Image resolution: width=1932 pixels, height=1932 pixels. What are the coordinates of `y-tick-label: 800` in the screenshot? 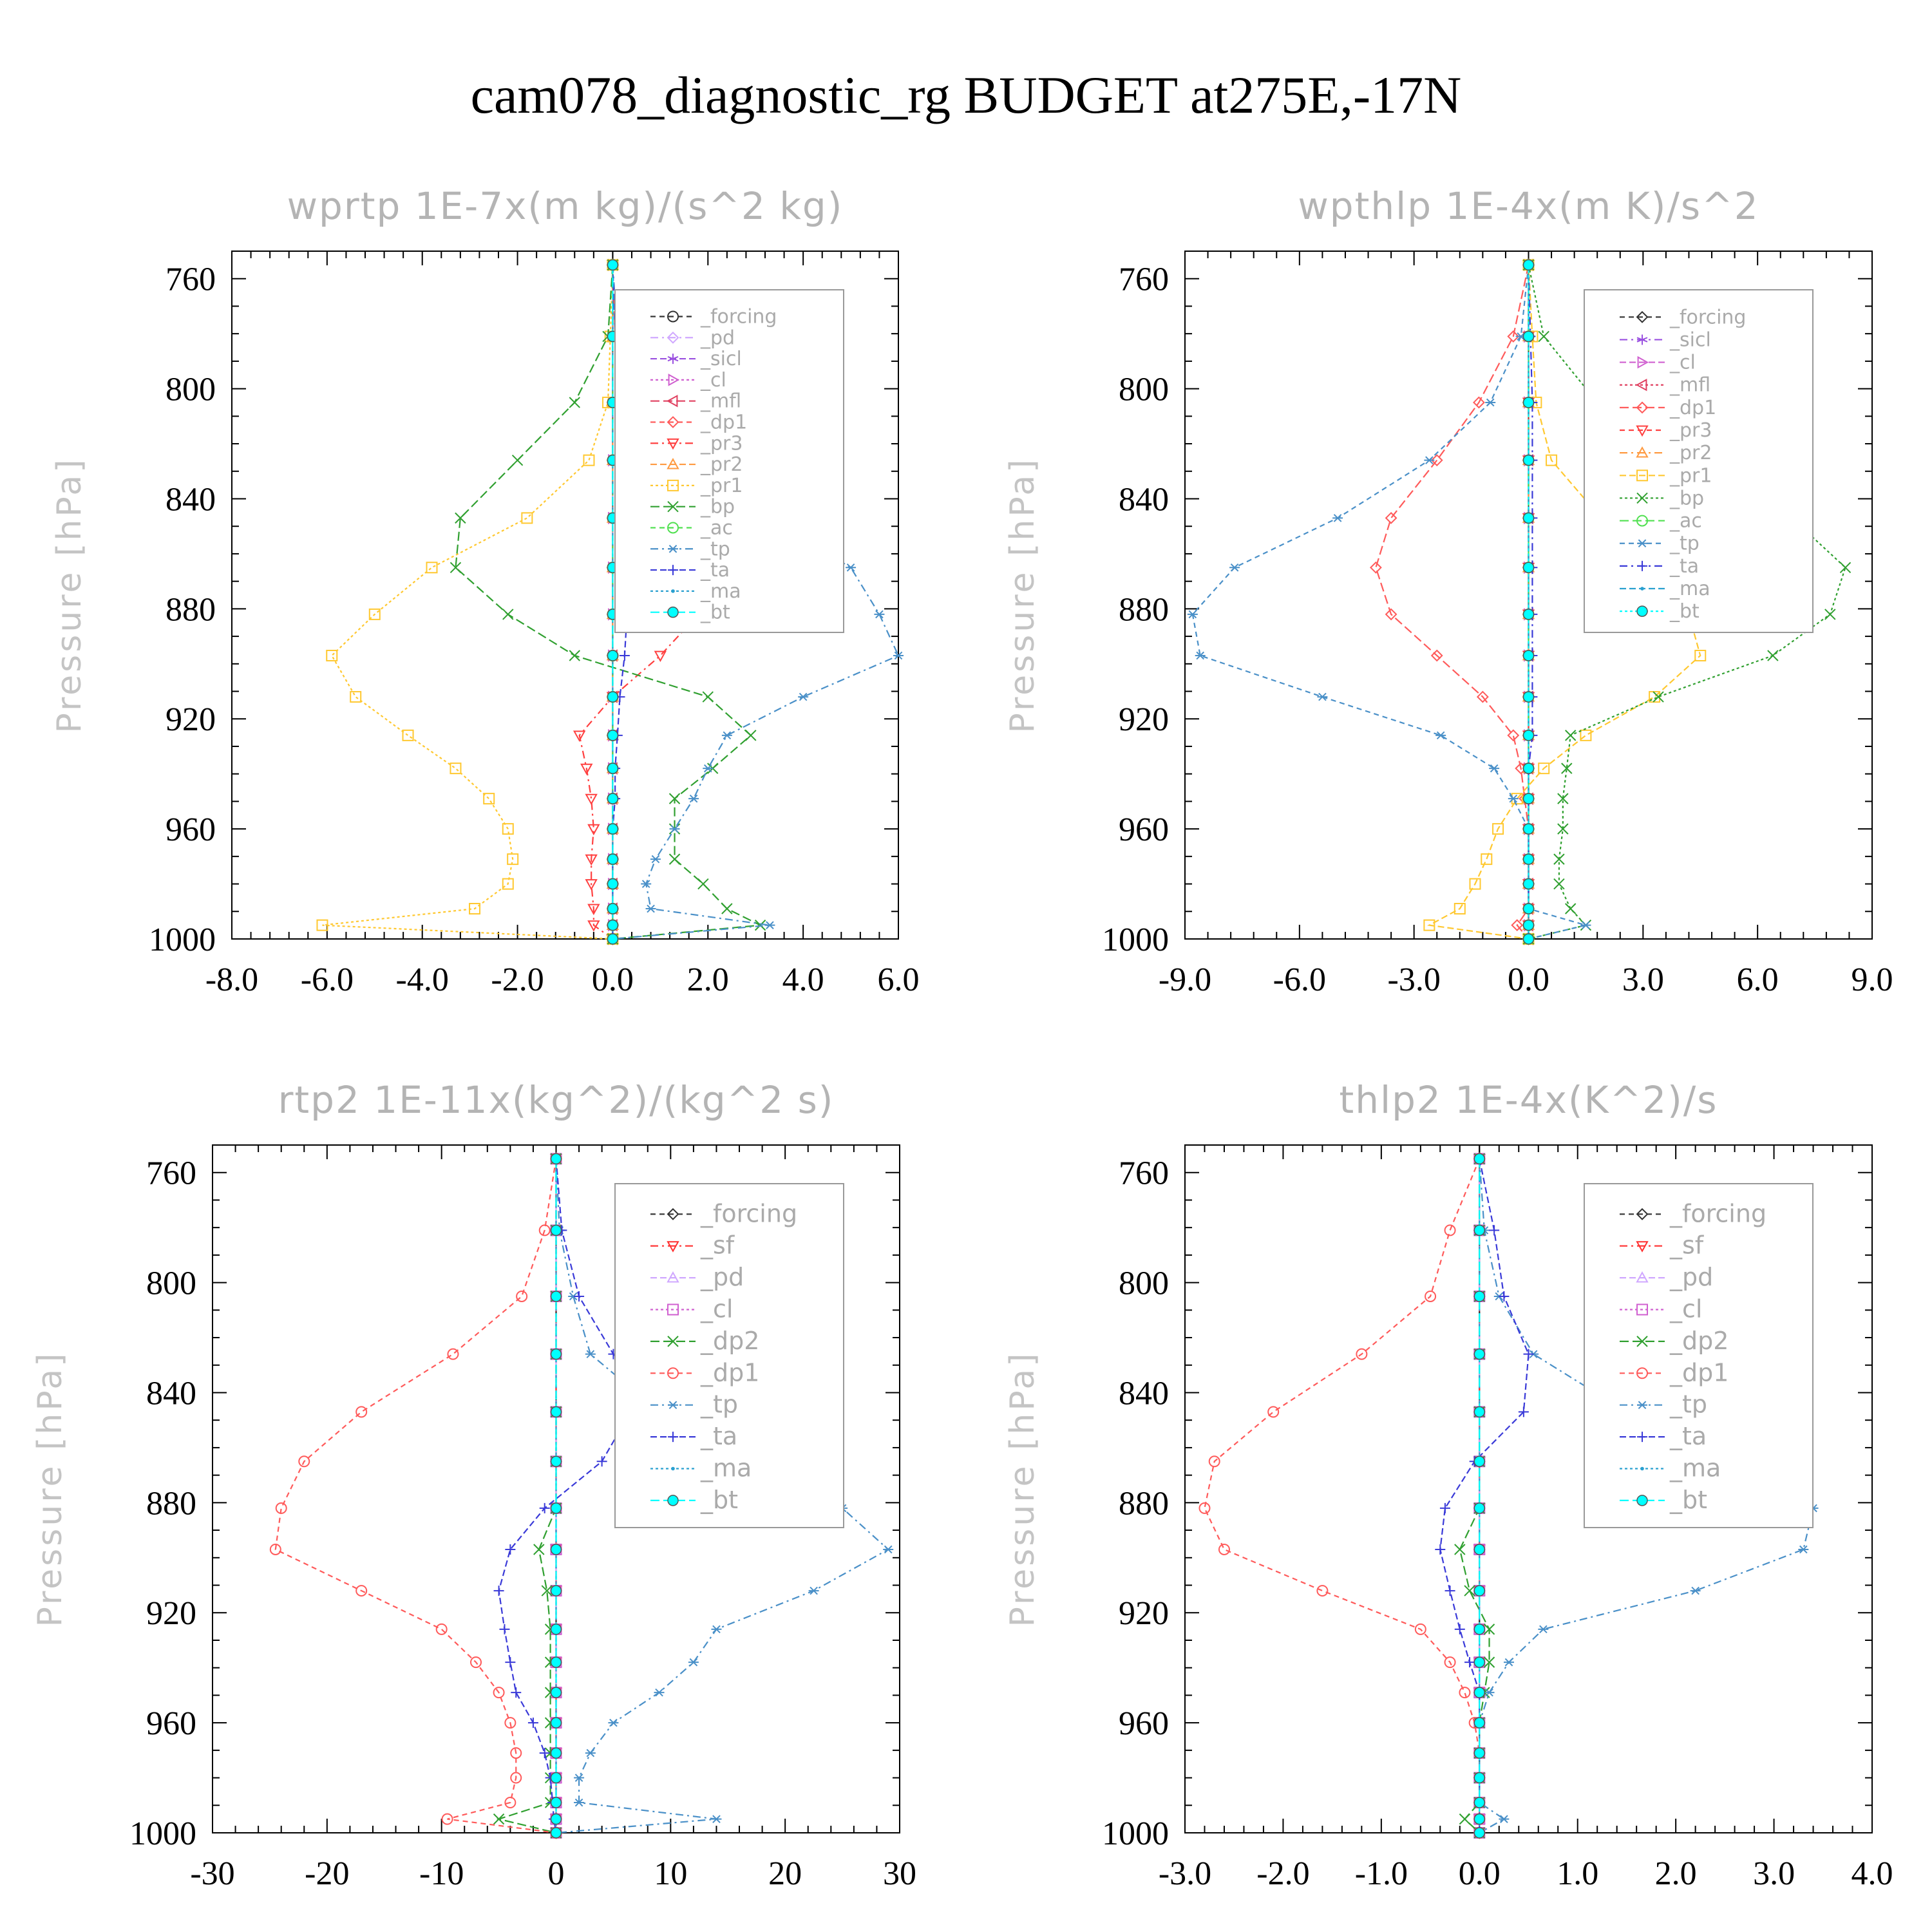 It's located at (191, 390).